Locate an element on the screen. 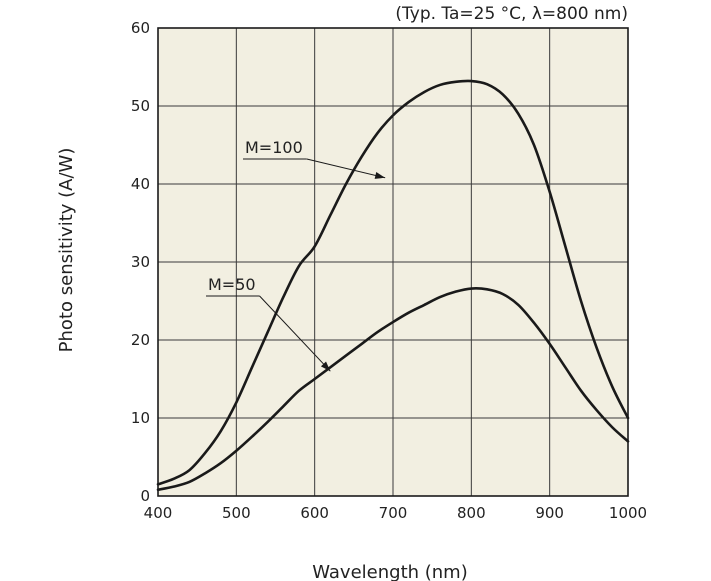 Image resolution: width=711 pixels, height=581 pixels. leader-m100 is located at coordinates (346, 168).